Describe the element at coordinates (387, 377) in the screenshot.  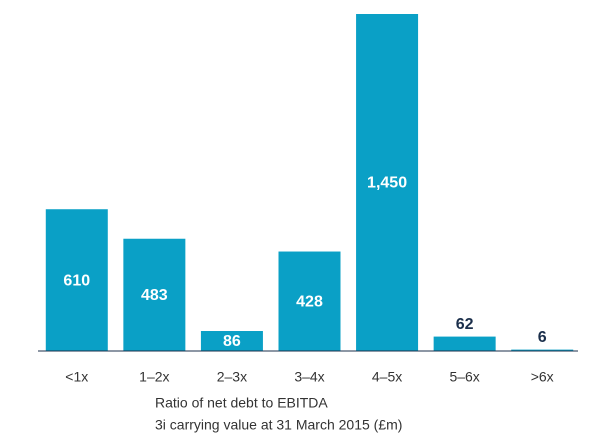
I see `x-tick-label: 4–5x` at that location.